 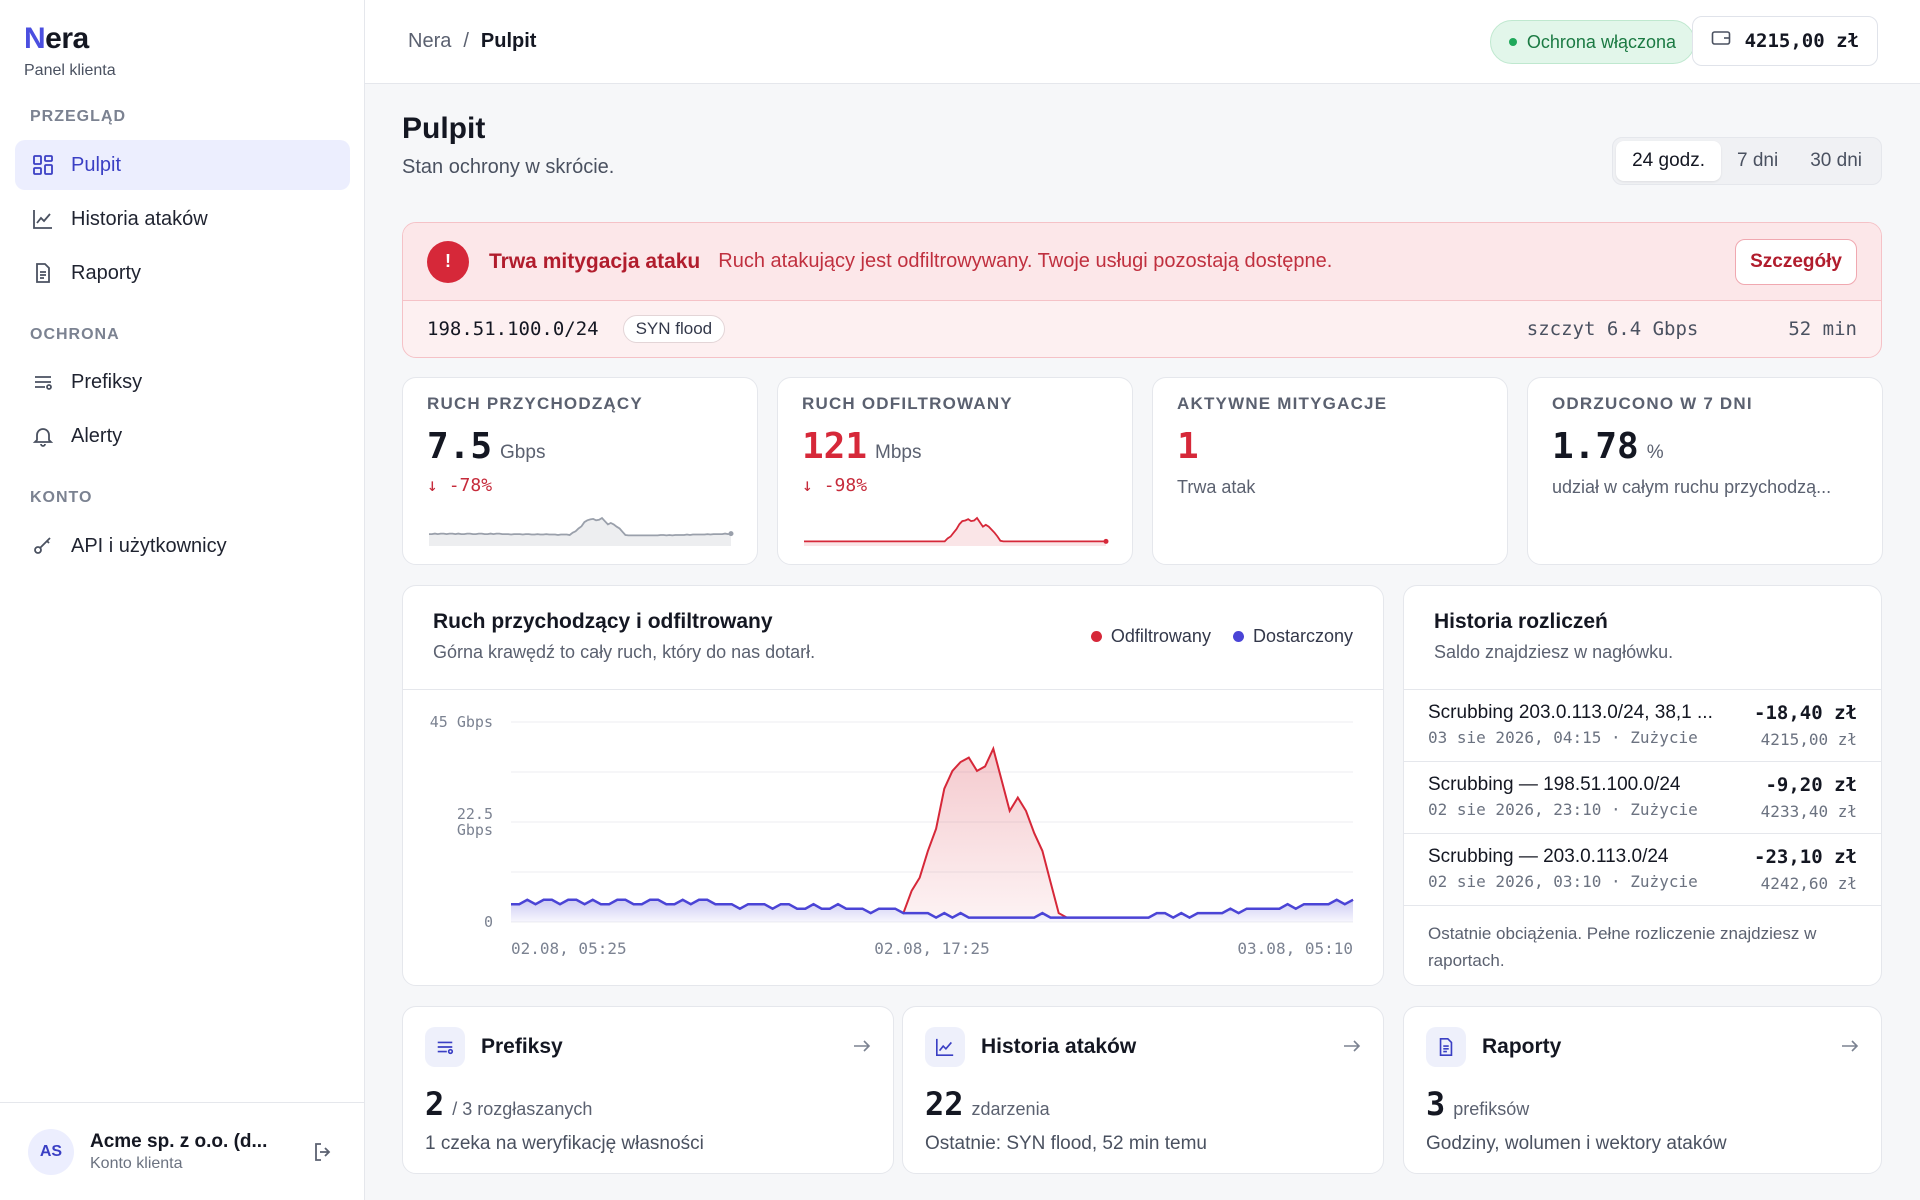 What do you see at coordinates (1612, 329) in the screenshot?
I see `attack-peak: szczyt 6.4 Gbps` at bounding box center [1612, 329].